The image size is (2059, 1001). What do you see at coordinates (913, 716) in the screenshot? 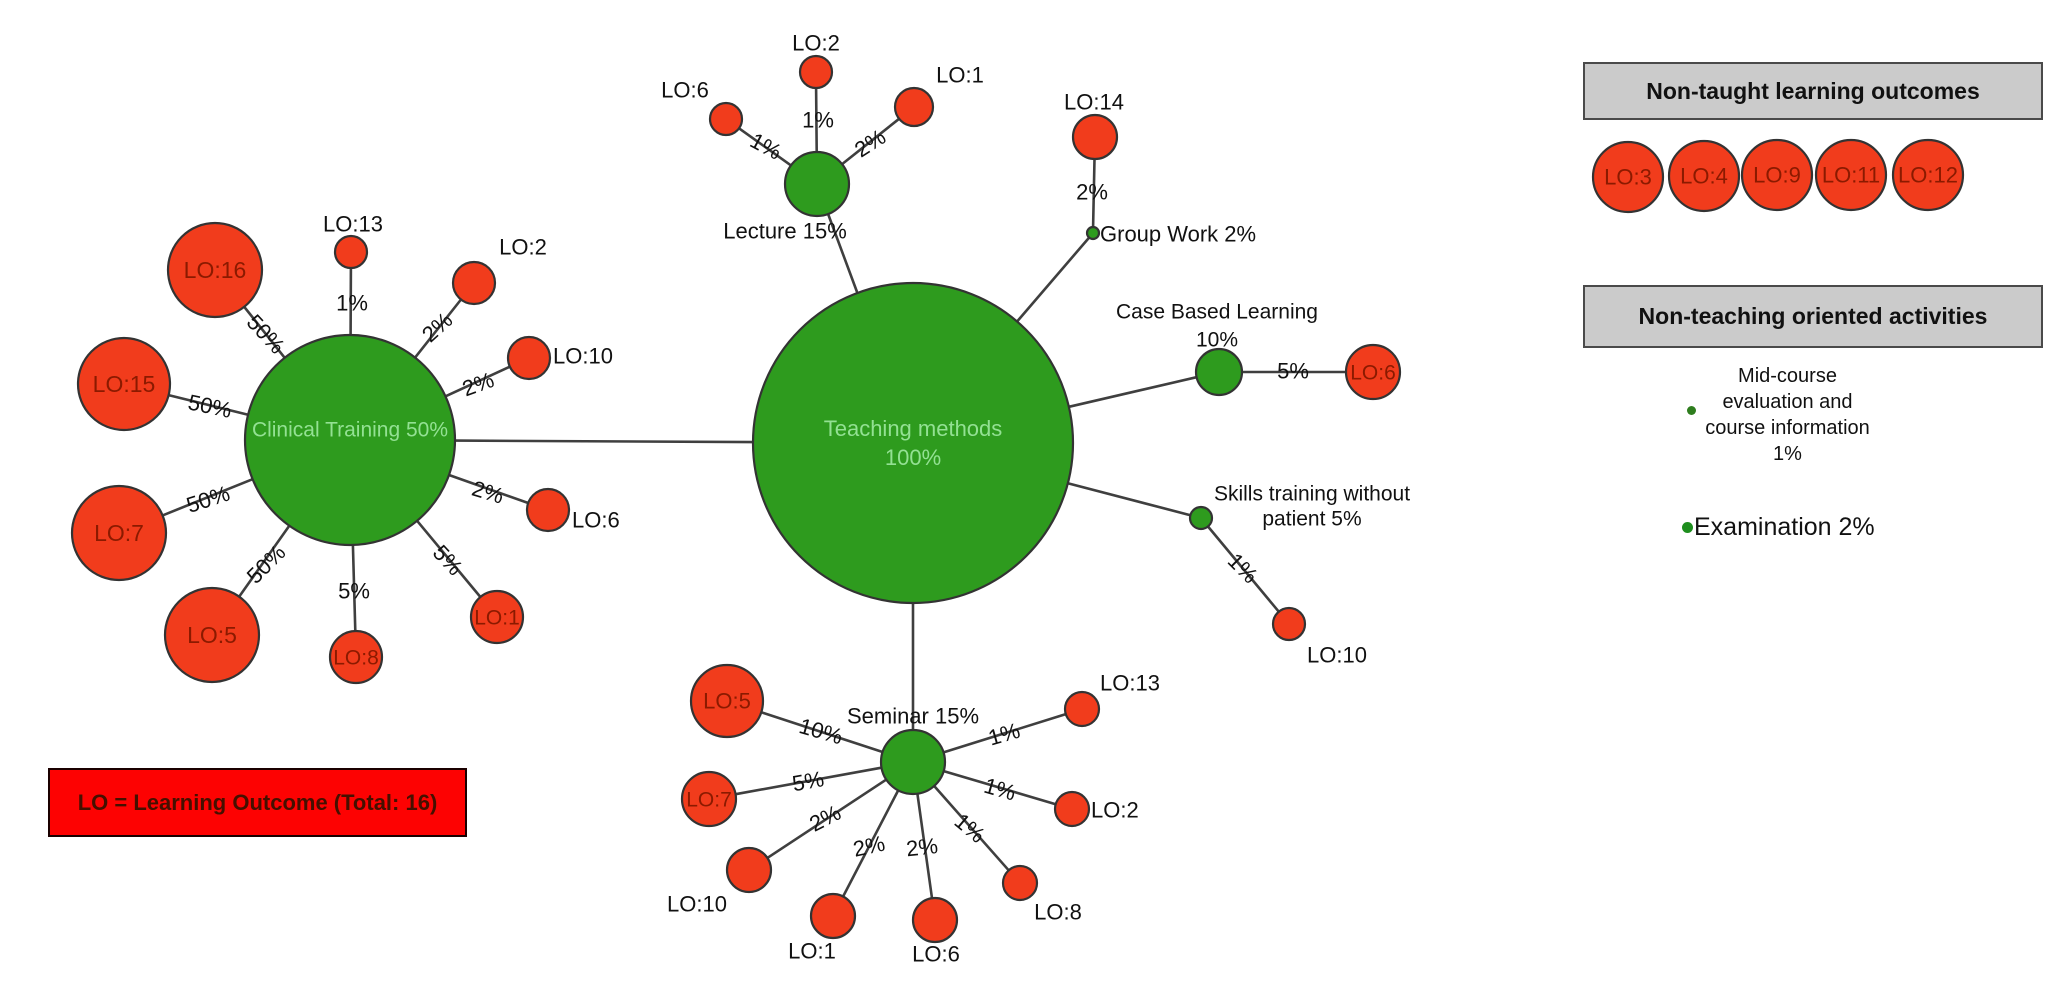
I see `label-seminar: Seminar 15%` at bounding box center [913, 716].